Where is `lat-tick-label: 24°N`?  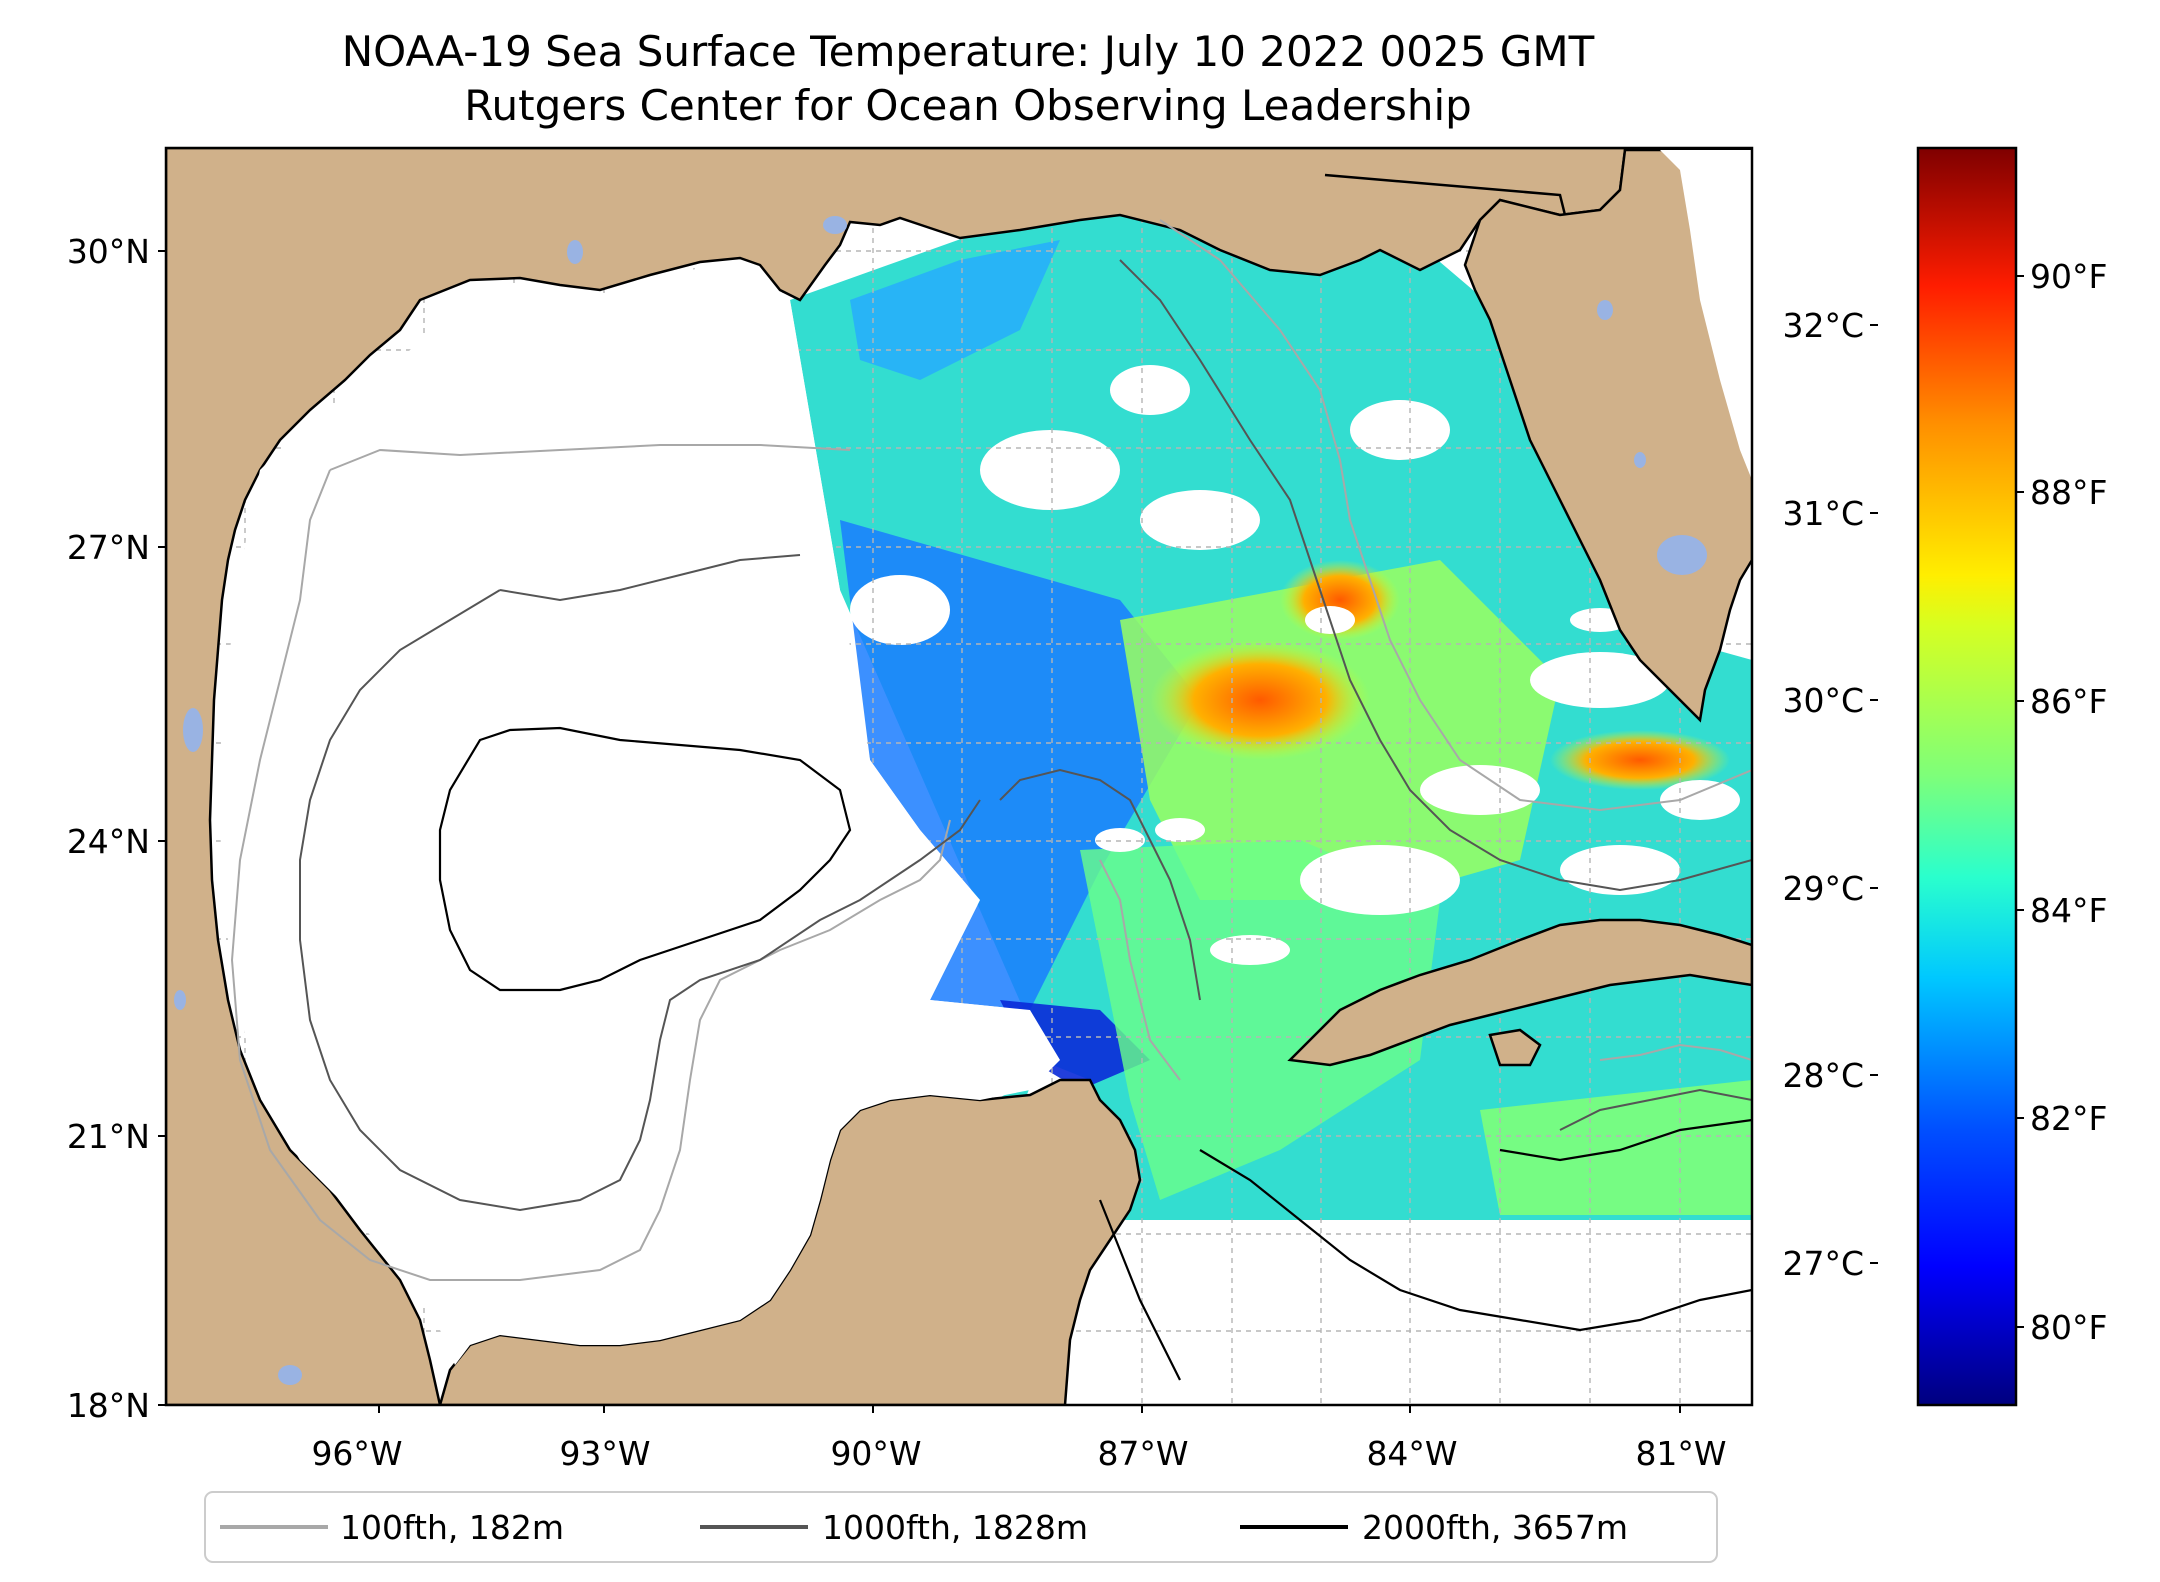 lat-tick-label: 24°N is located at coordinates (108, 841).